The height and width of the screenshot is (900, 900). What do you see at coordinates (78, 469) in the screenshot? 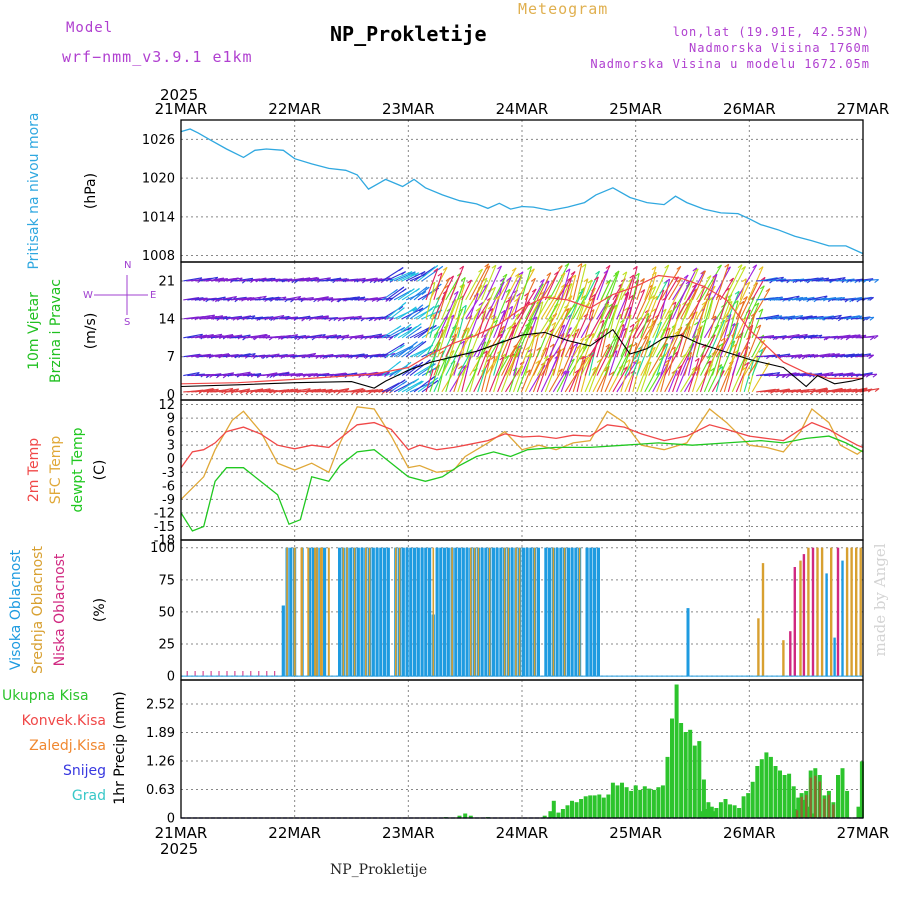
I see `temp-label-dewpt: dewpt Temp` at bounding box center [78, 469].